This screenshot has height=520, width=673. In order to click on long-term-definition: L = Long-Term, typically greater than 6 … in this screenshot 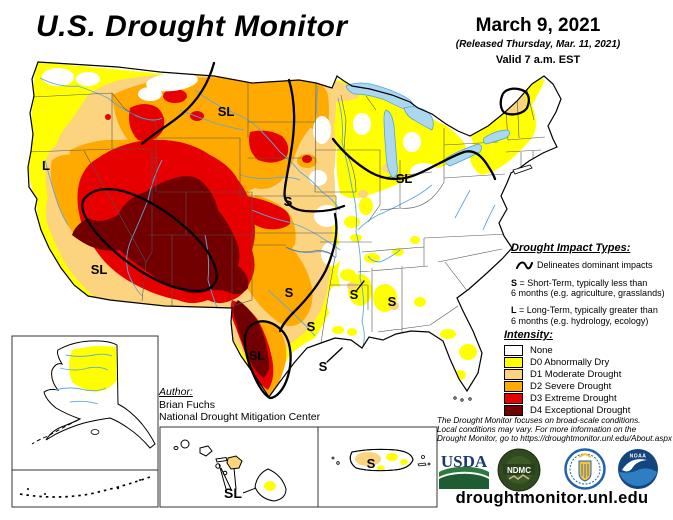, I will do `click(592, 315)`.